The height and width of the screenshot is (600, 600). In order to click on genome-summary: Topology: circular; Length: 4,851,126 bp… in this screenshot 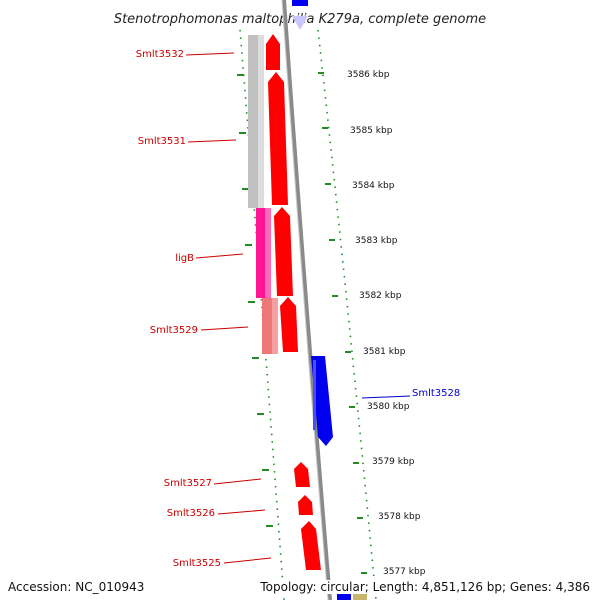, I will do `click(425, 587)`.